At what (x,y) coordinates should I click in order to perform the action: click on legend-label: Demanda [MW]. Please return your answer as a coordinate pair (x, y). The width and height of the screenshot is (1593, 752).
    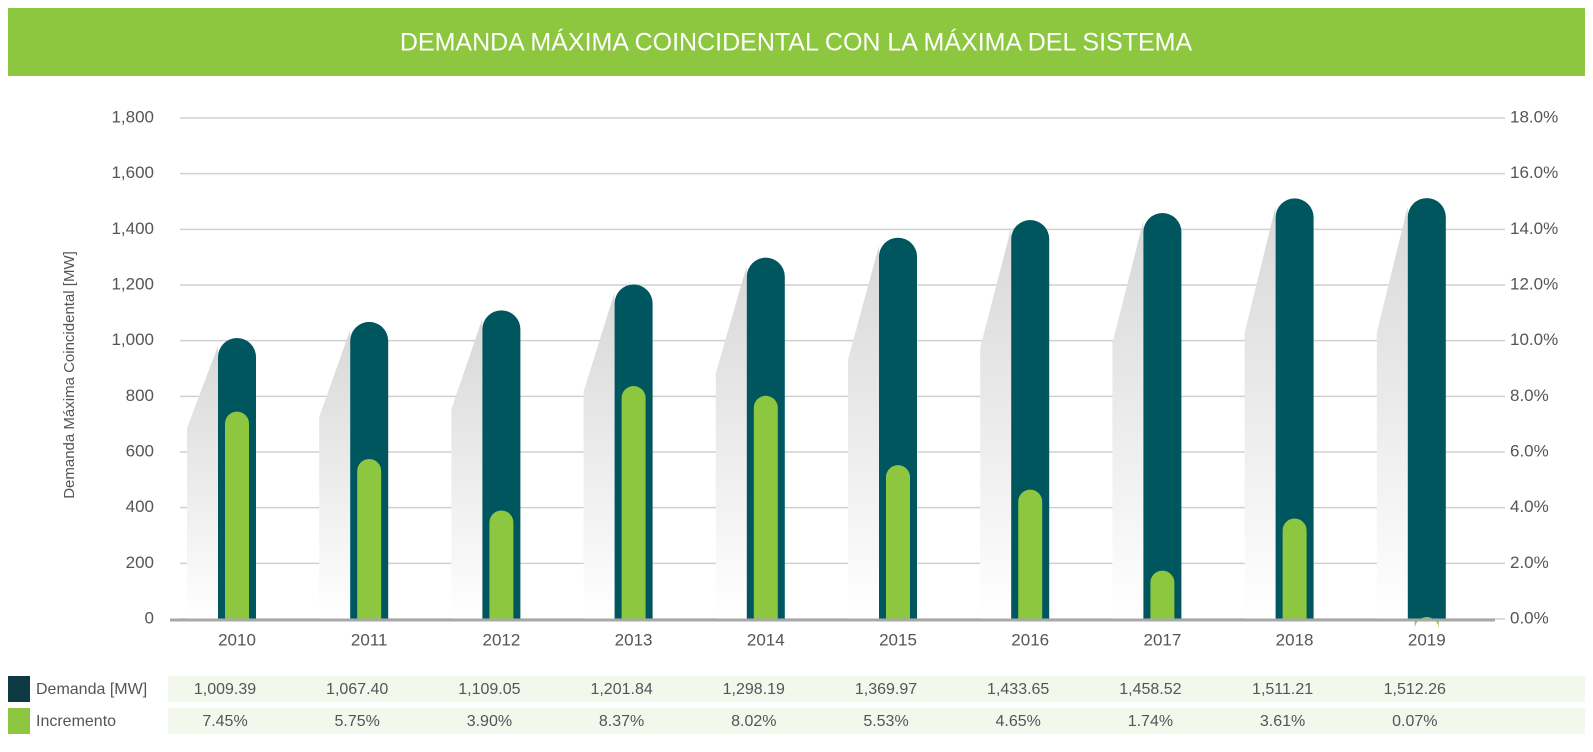
    Looking at the image, I should click on (91, 689).